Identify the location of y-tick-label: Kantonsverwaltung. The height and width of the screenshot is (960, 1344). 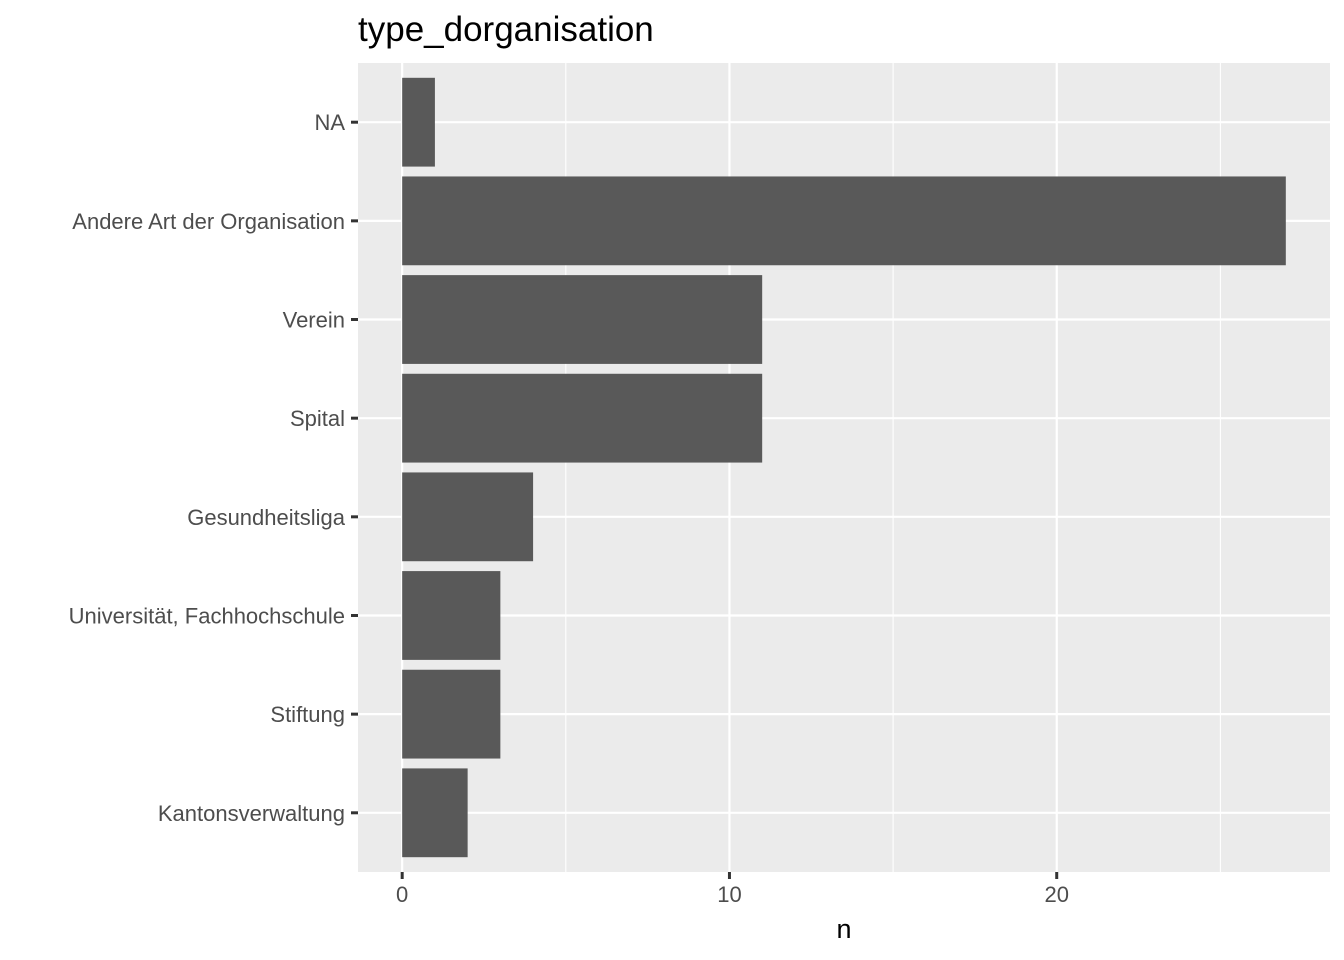
(251, 813).